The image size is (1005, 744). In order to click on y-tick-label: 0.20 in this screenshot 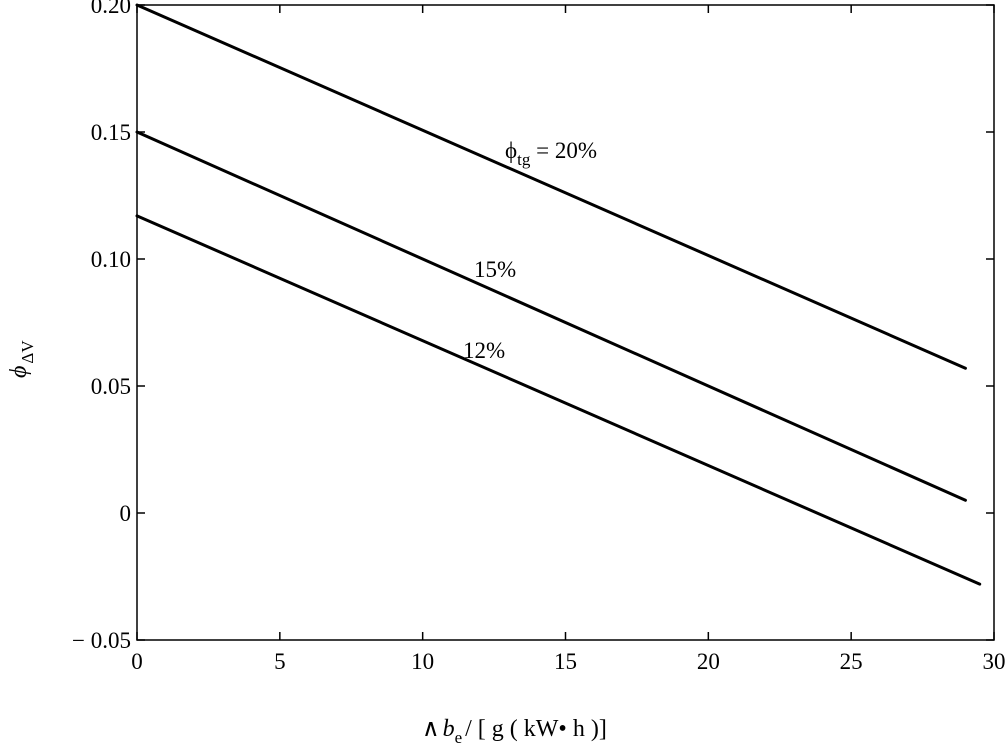, I will do `click(111, 9)`.